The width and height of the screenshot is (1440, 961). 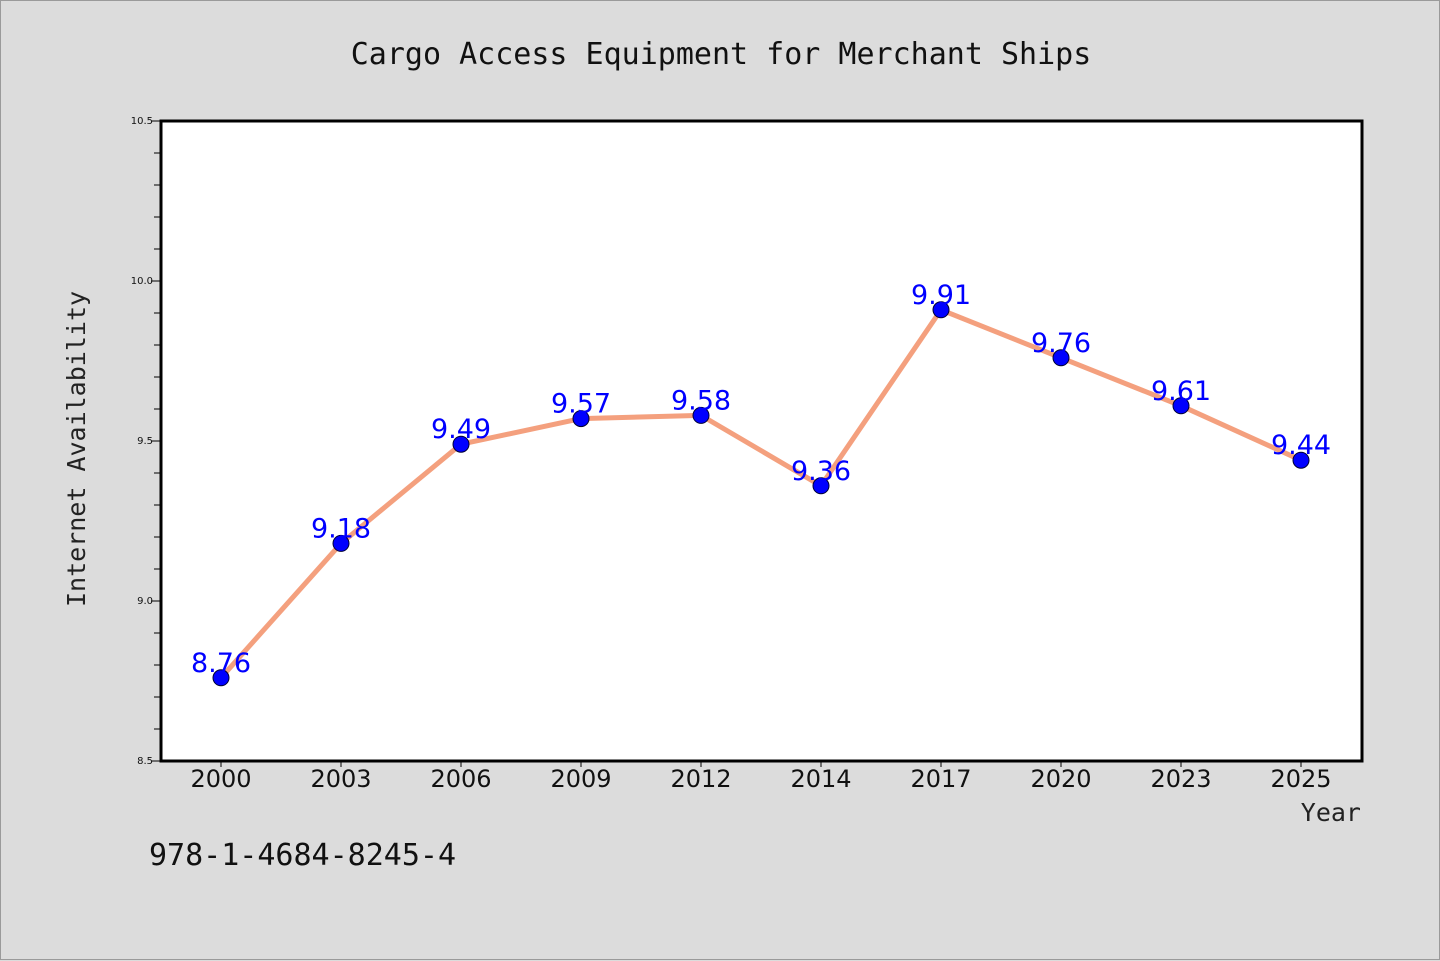 What do you see at coordinates (461, 429) in the screenshot?
I see `data-label: 9.49` at bounding box center [461, 429].